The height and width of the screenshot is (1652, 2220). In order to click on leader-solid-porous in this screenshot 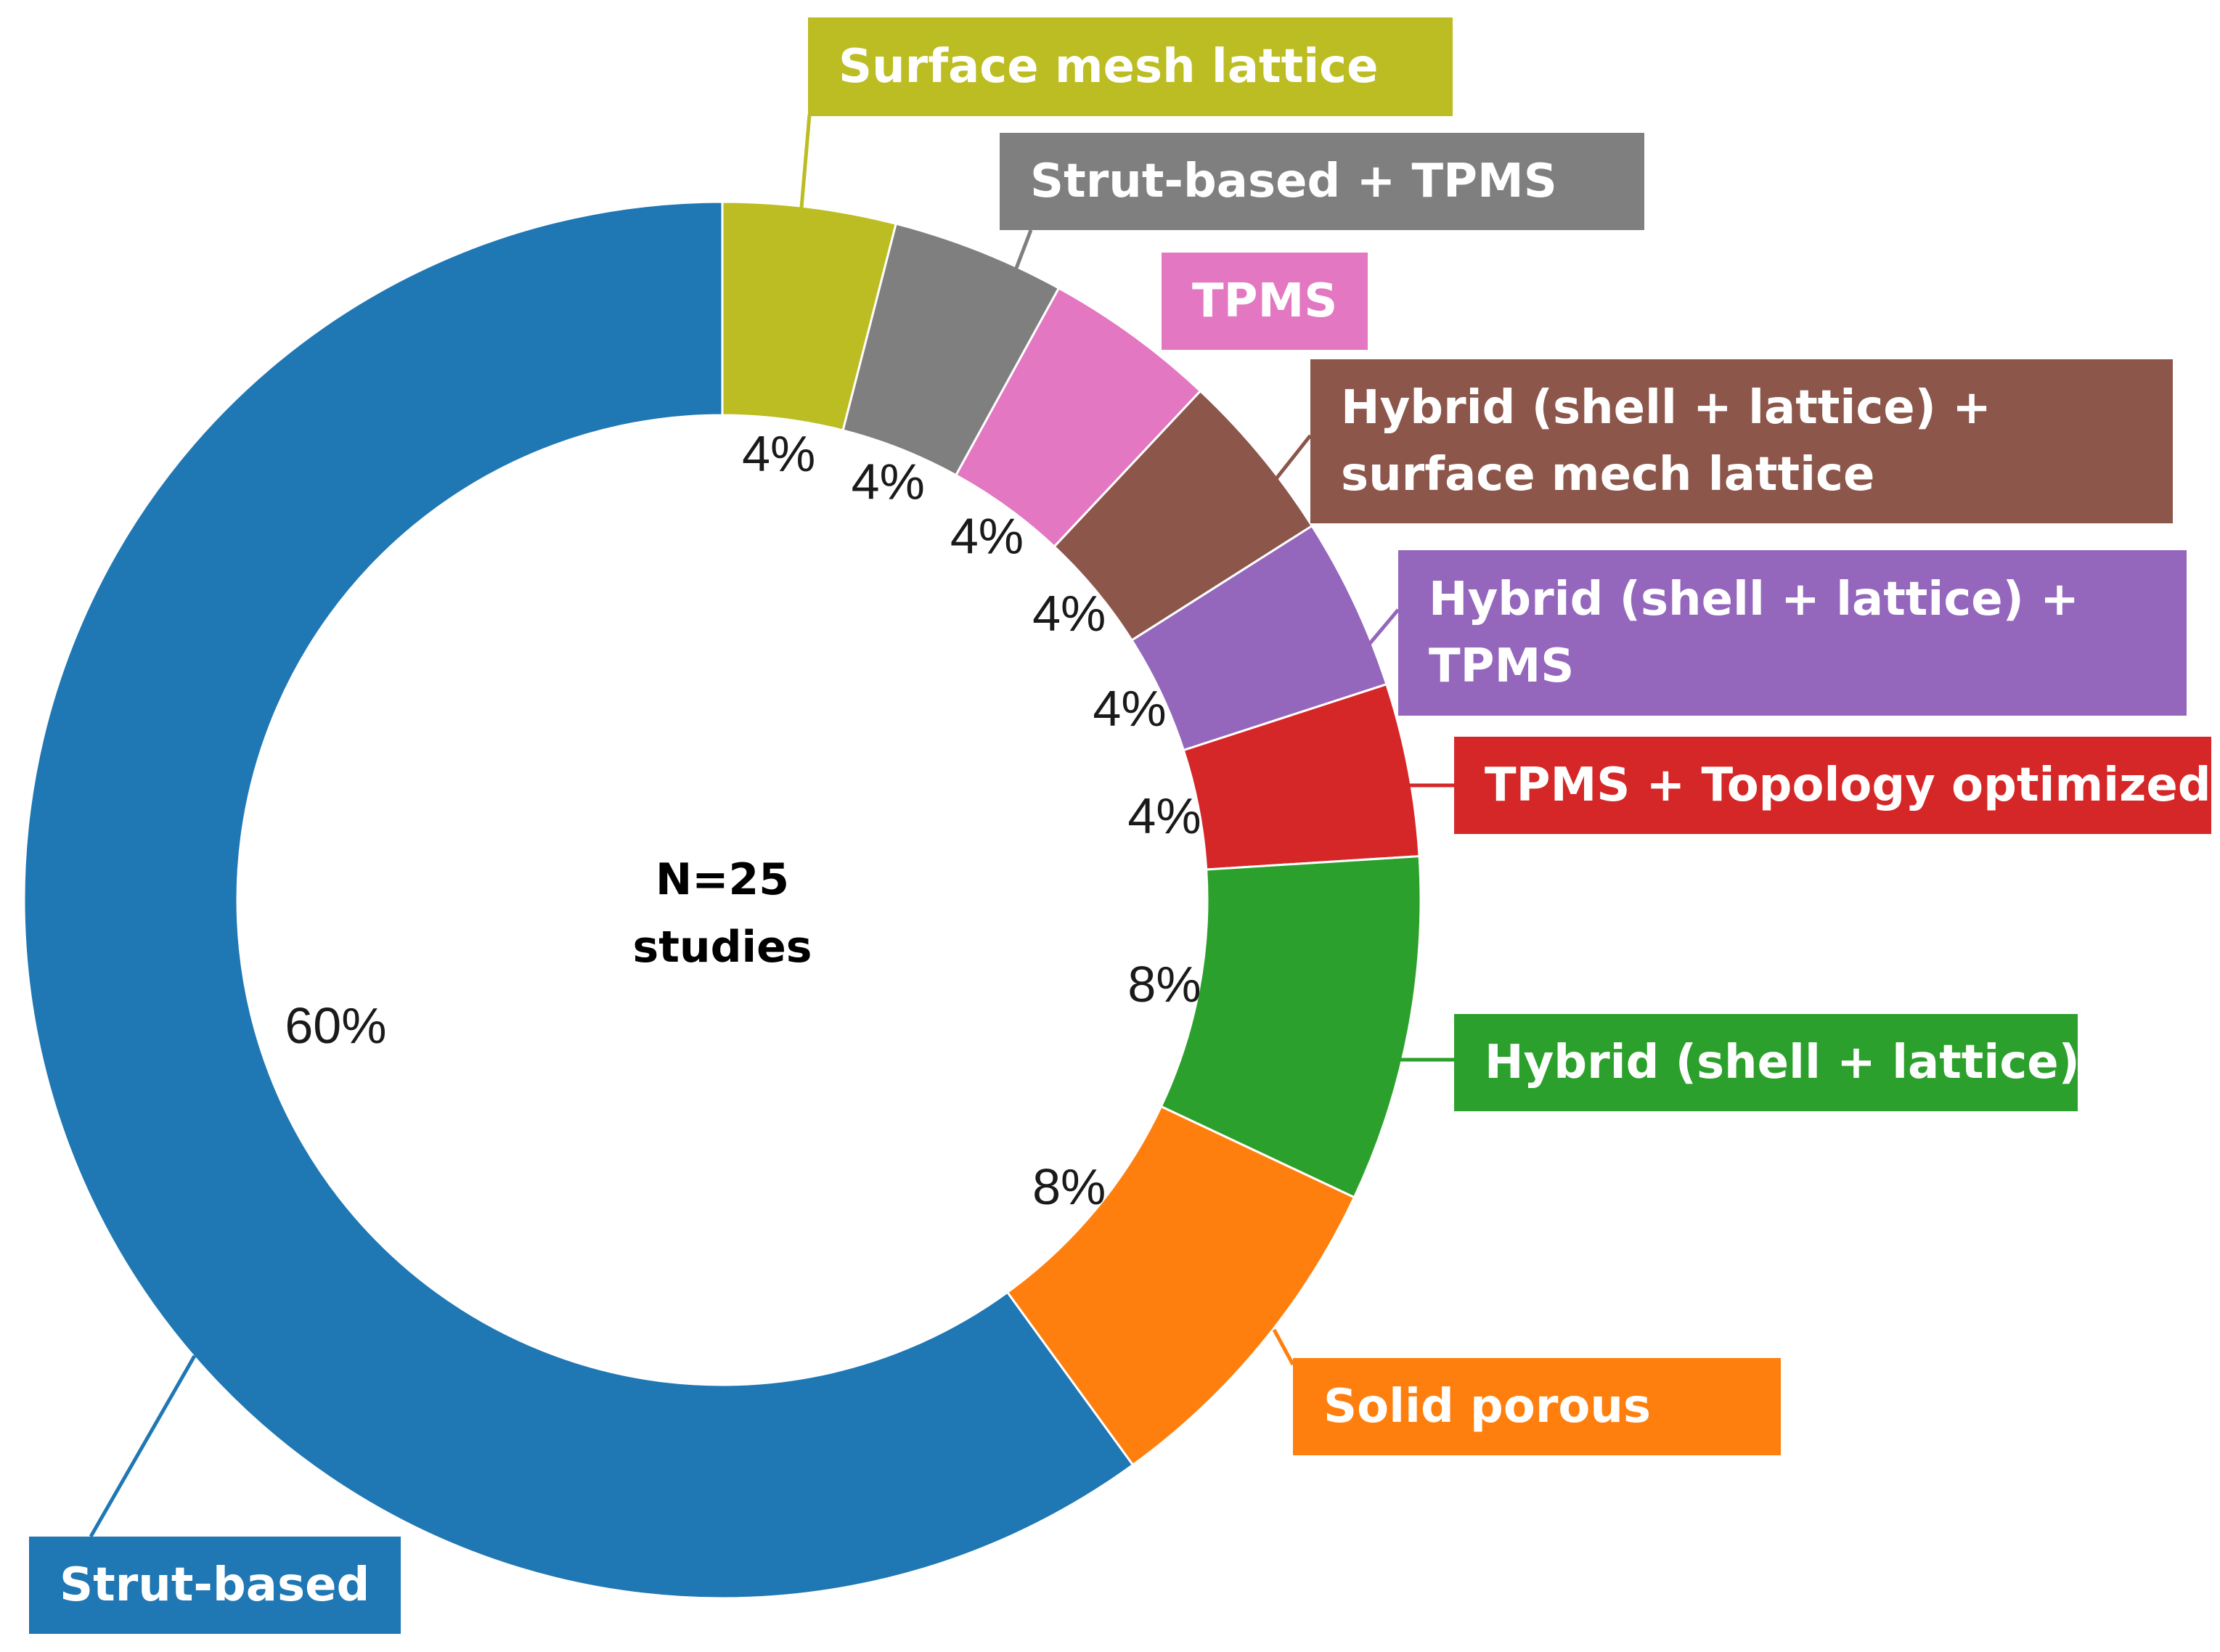, I will do `click(1283, 1347)`.